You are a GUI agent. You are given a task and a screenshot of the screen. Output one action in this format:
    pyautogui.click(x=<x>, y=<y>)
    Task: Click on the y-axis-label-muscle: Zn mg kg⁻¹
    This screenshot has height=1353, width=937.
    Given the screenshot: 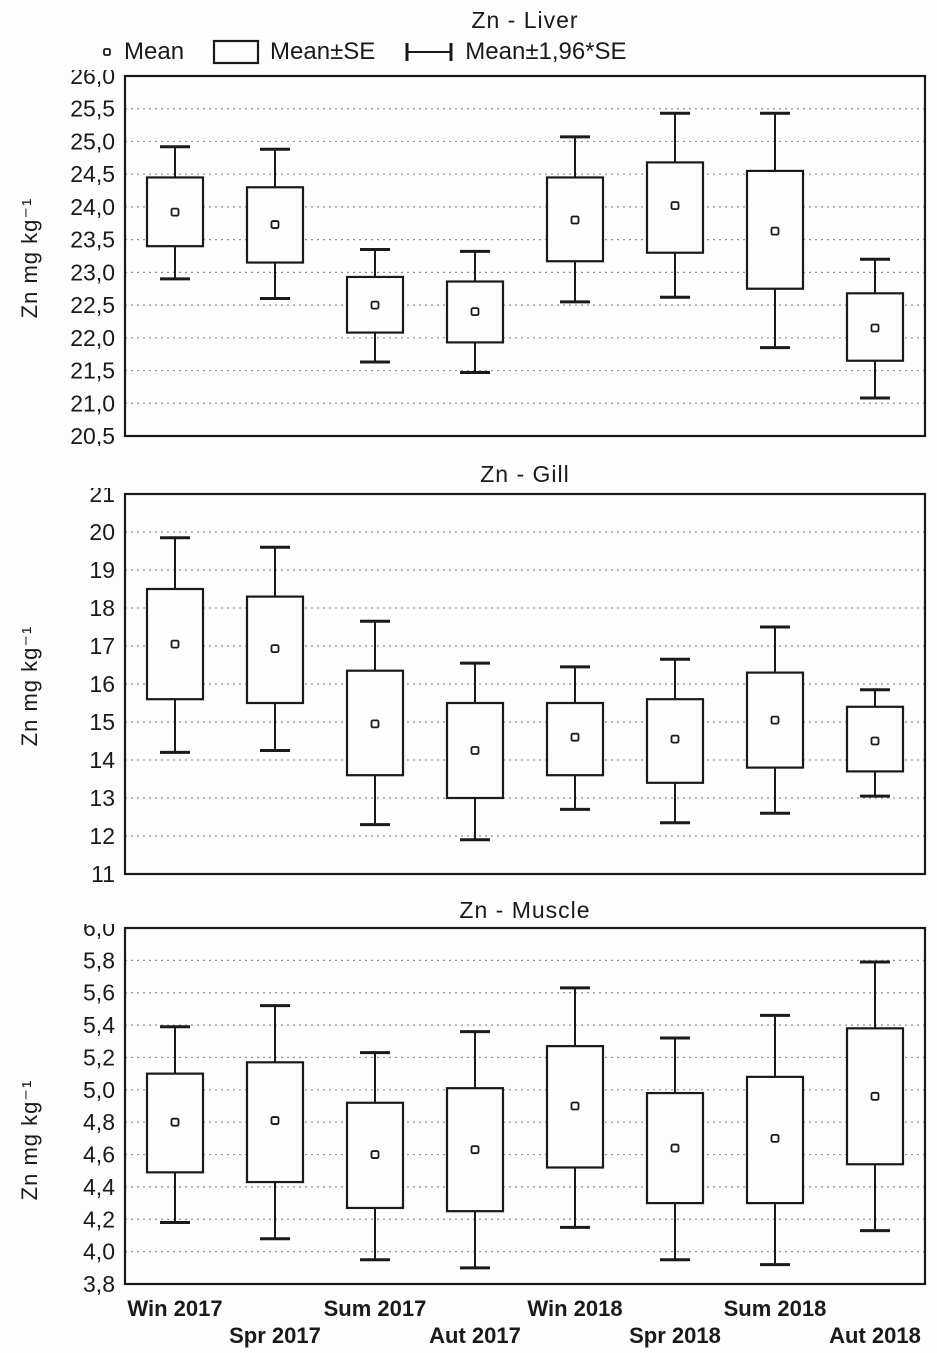 What is the action you would take?
    pyautogui.click(x=29, y=1140)
    